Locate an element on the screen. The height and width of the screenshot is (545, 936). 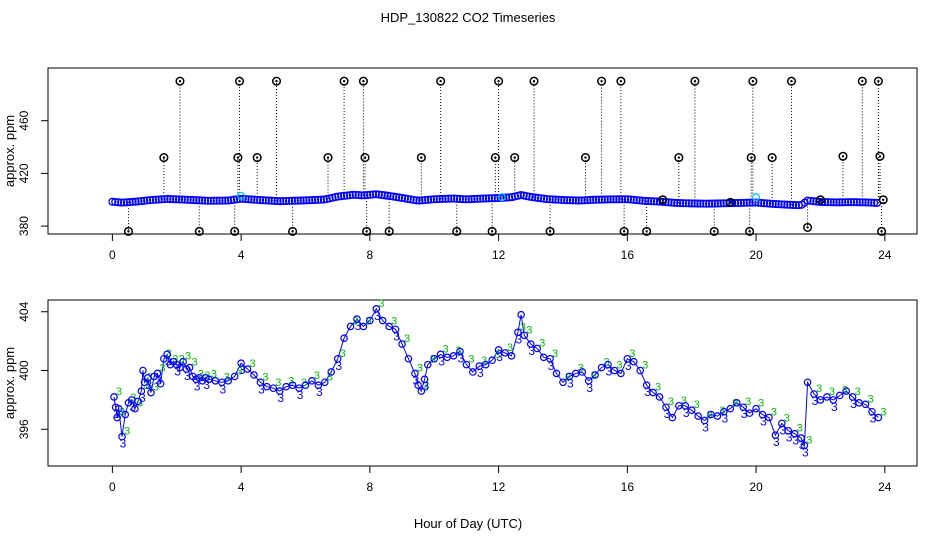
figure-title: HDP_130822 CO2 Timeseries is located at coordinates (468, 17).